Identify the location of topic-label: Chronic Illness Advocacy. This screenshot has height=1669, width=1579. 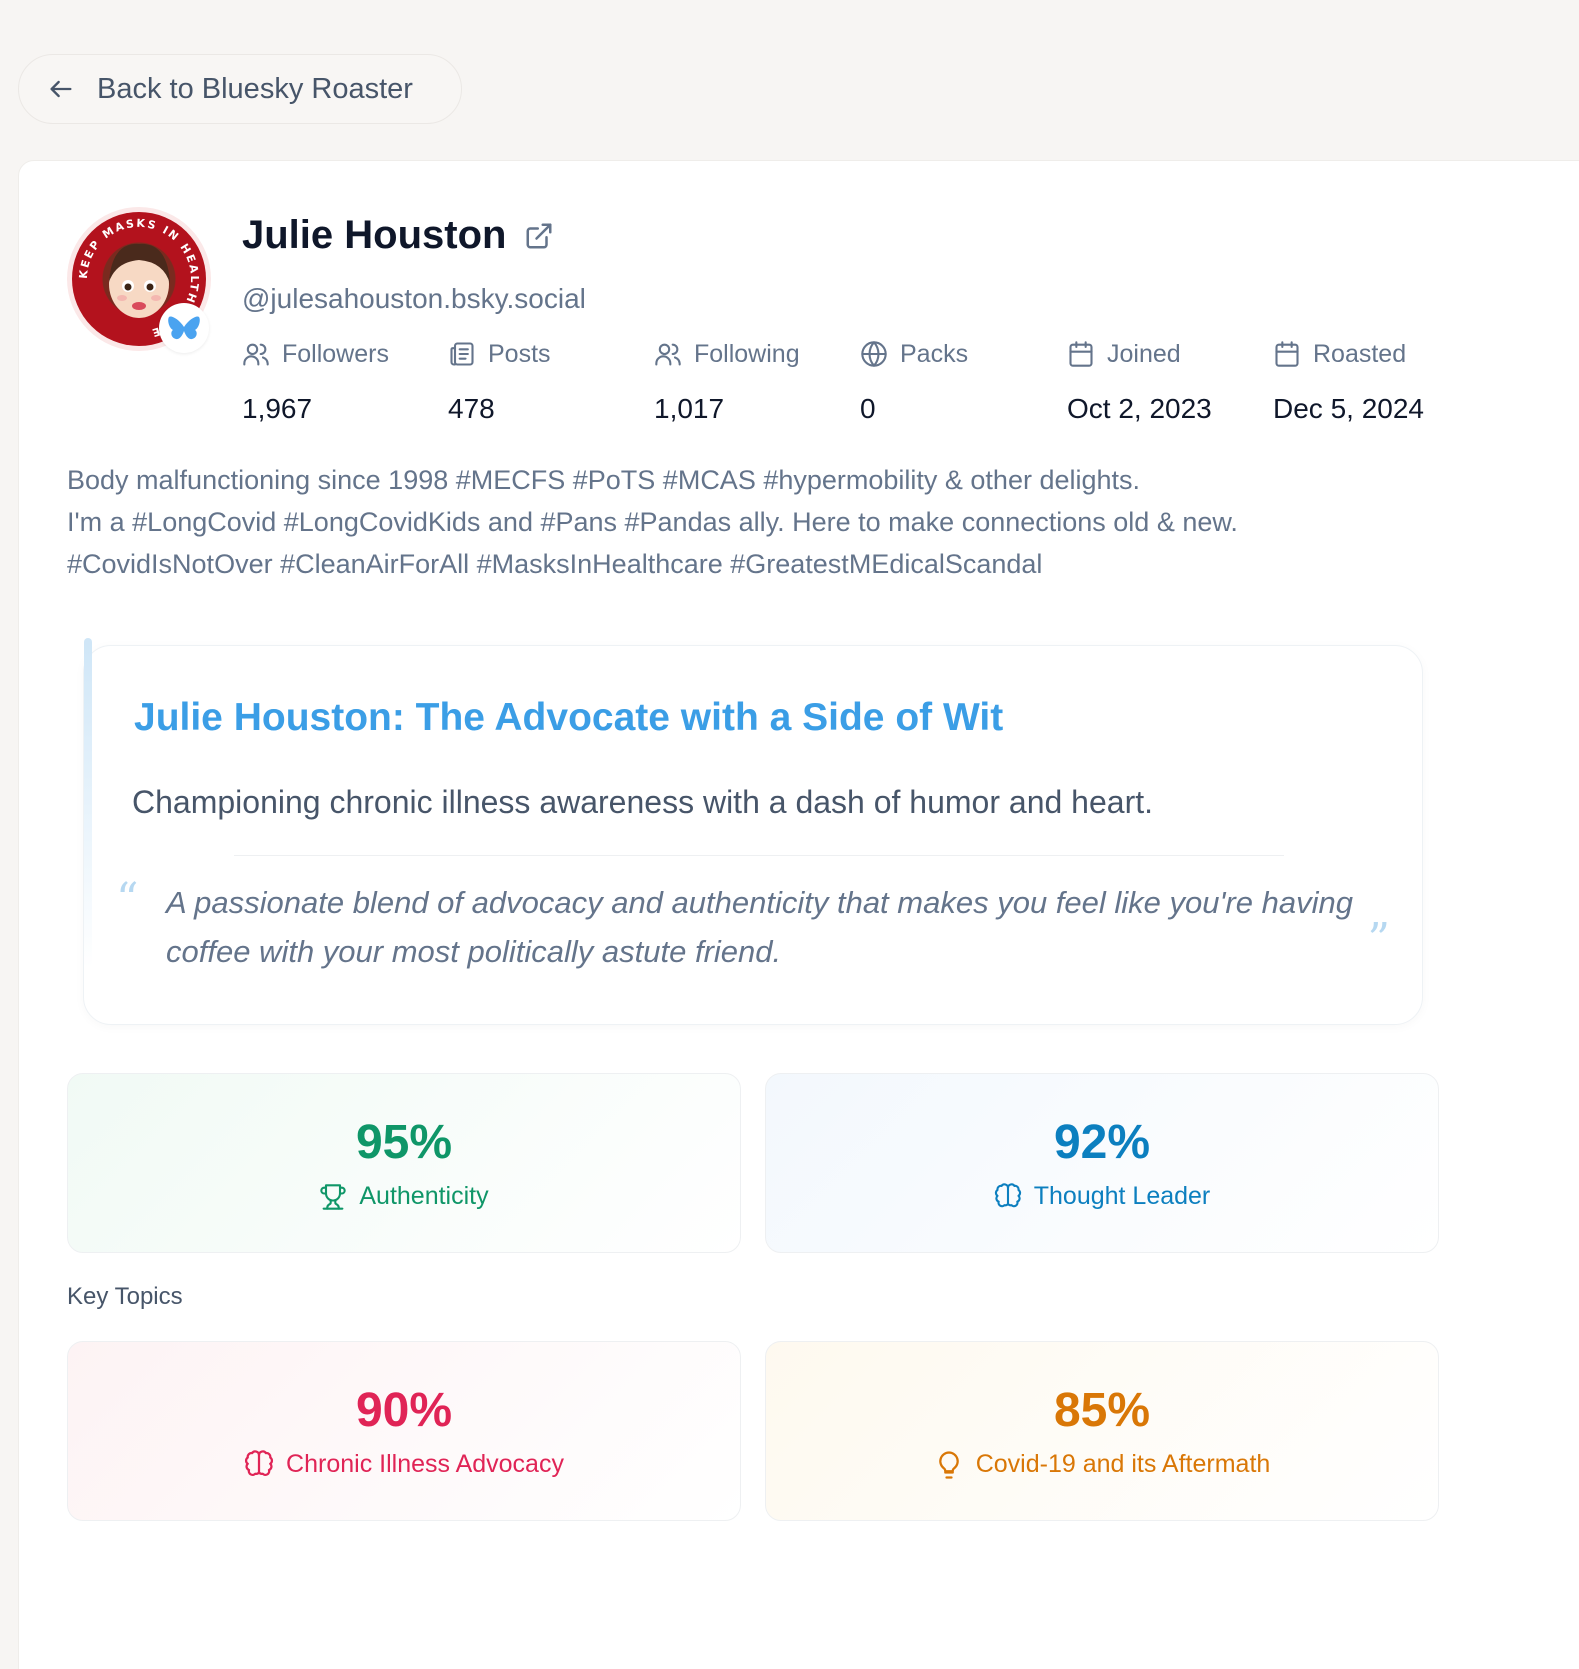
(425, 1464).